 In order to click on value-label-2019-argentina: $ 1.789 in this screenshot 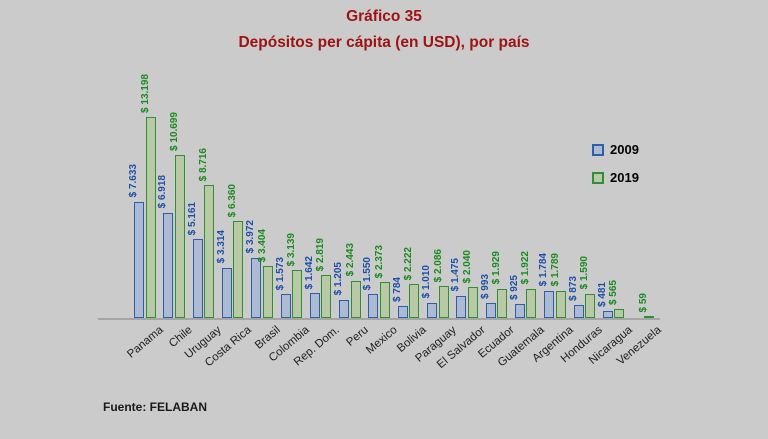, I will do `click(555, 270)`.